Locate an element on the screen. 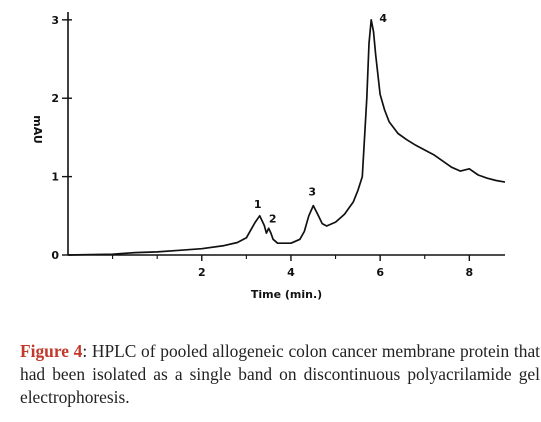  y-axis-label: mAU is located at coordinates (37, 129).